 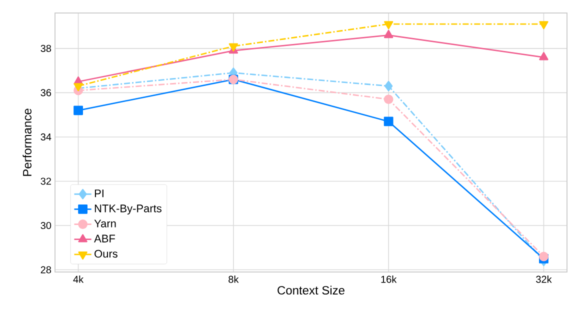 I want to click on y-tick-label: 28, so click(x=46, y=270).